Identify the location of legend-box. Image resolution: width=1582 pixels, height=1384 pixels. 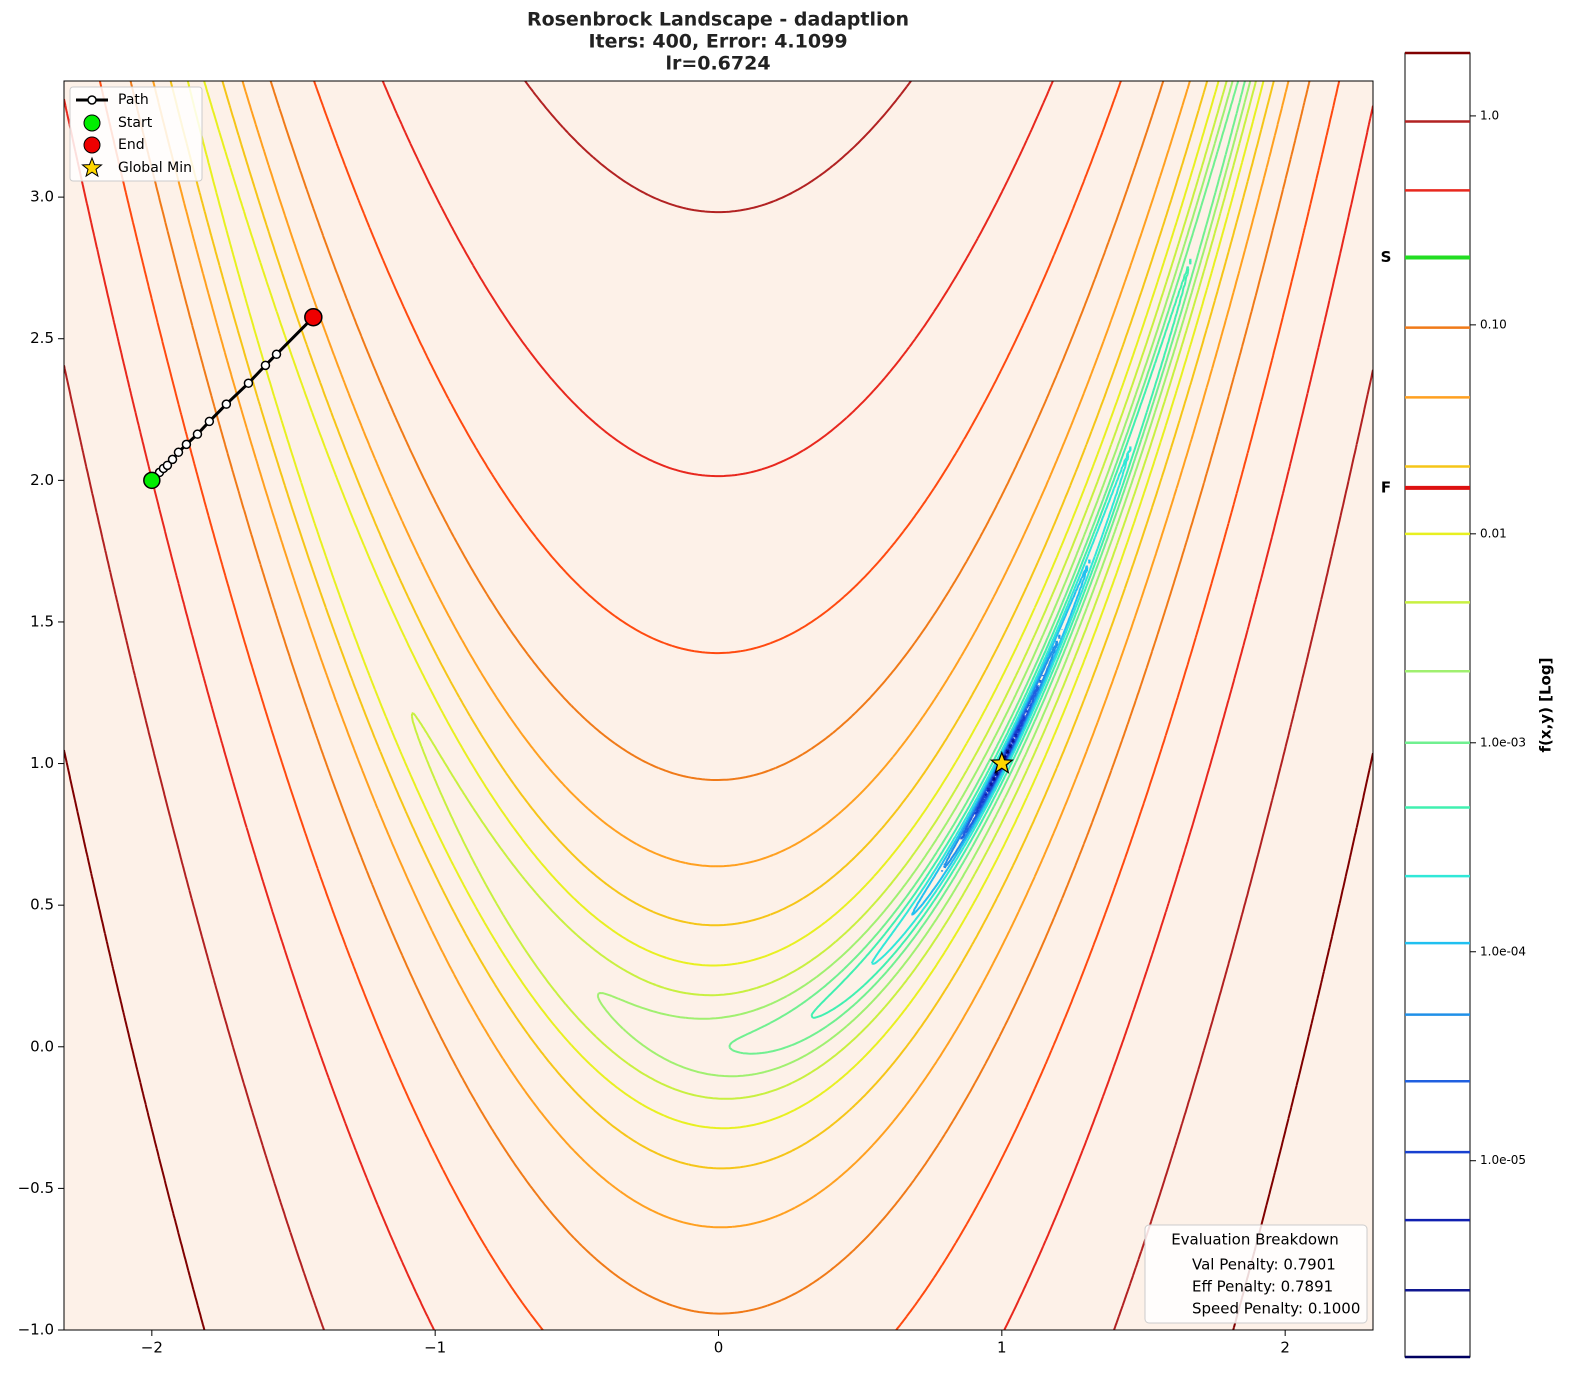
(136, 134).